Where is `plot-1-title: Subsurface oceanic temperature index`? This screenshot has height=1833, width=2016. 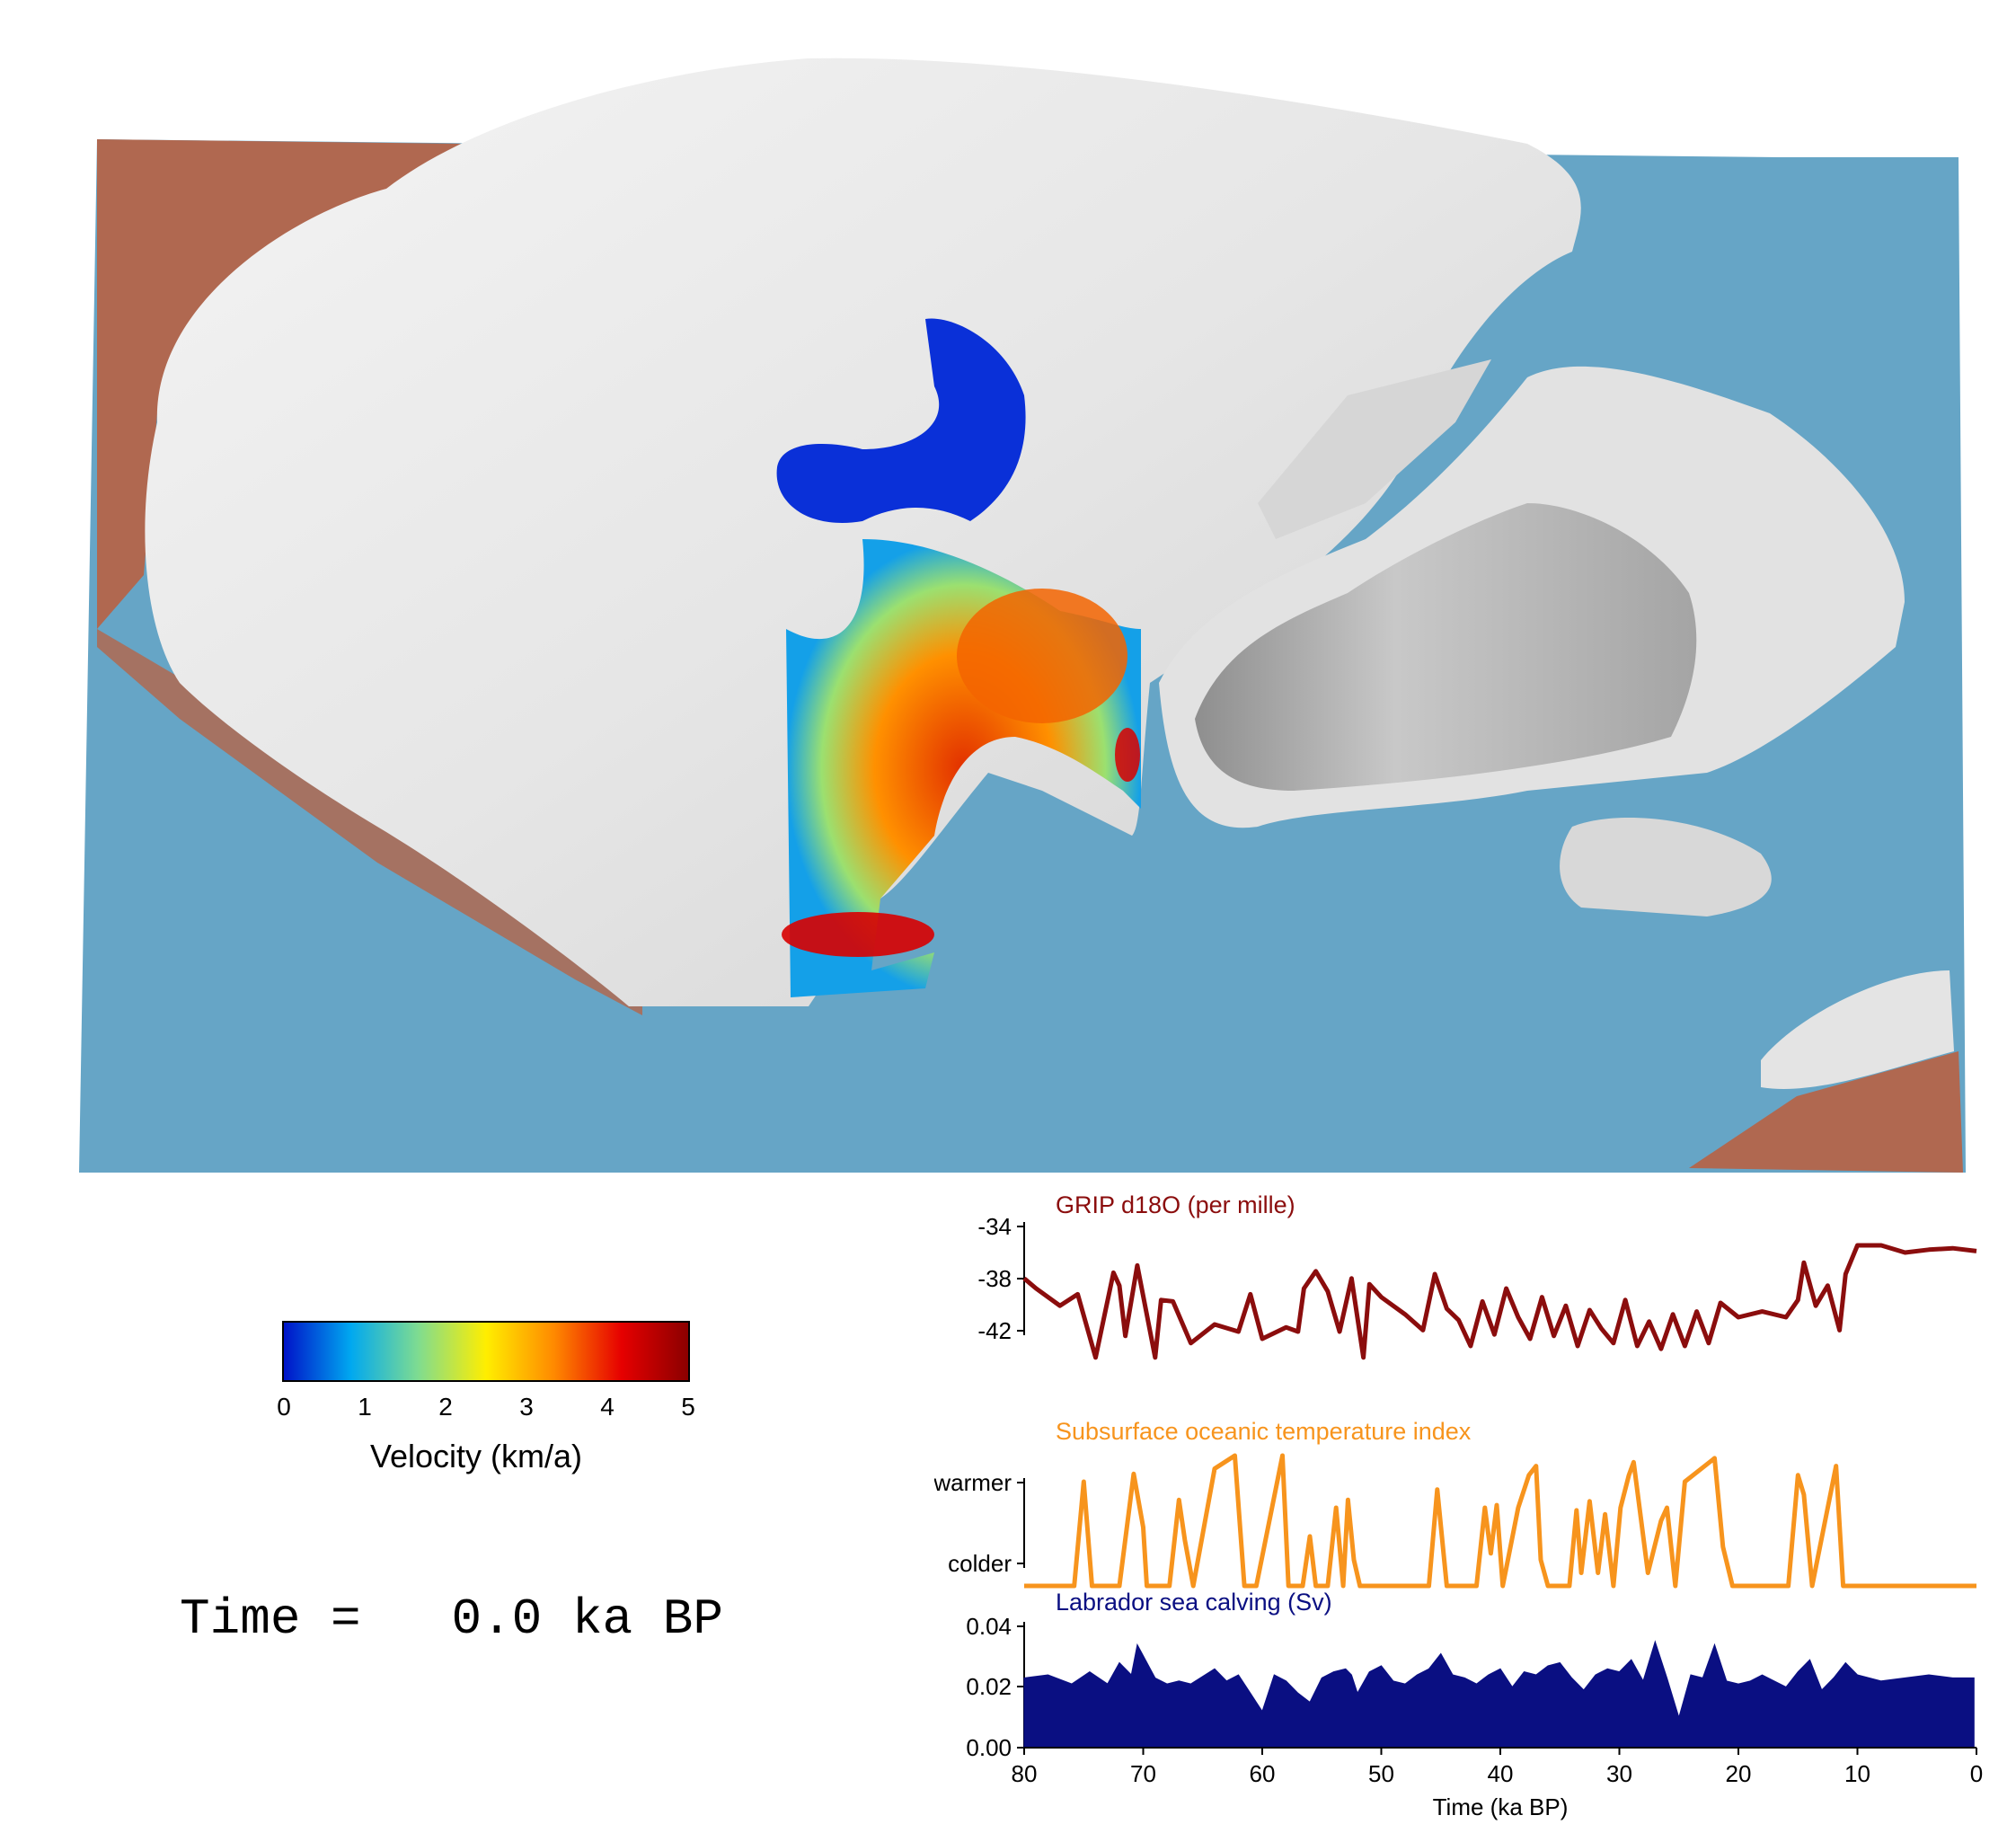 plot-1-title: Subsurface oceanic temperature index is located at coordinates (1264, 1431).